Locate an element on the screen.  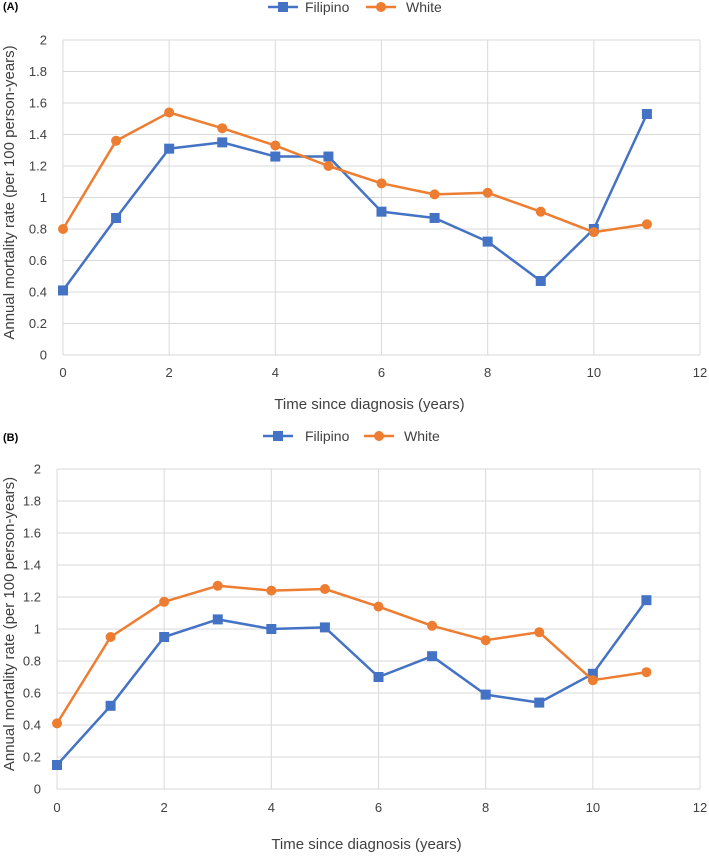
panel-label: (A) is located at coordinates (11, 7).